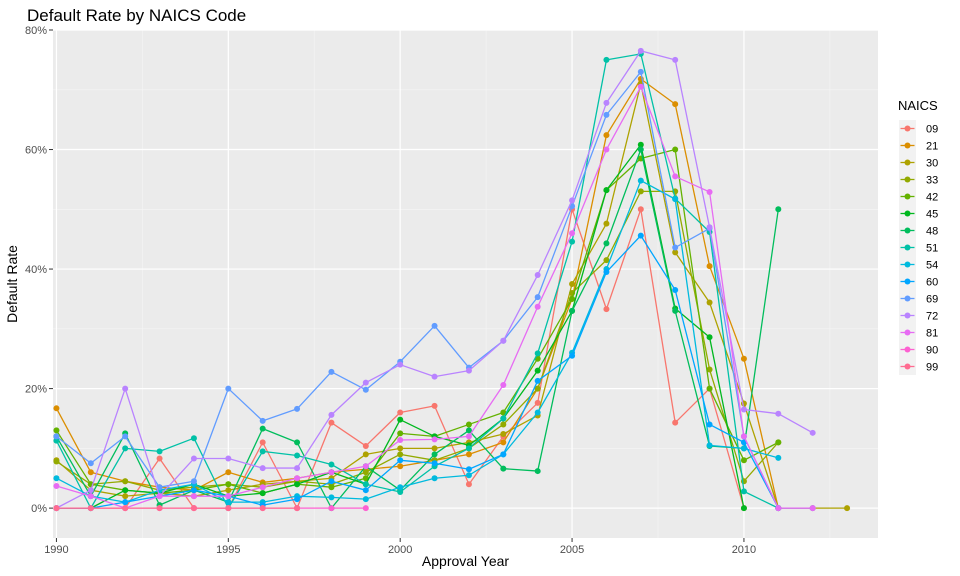 The image size is (960, 576). What do you see at coordinates (932, 181) in the screenshot?
I see `legend-label: 33` at bounding box center [932, 181].